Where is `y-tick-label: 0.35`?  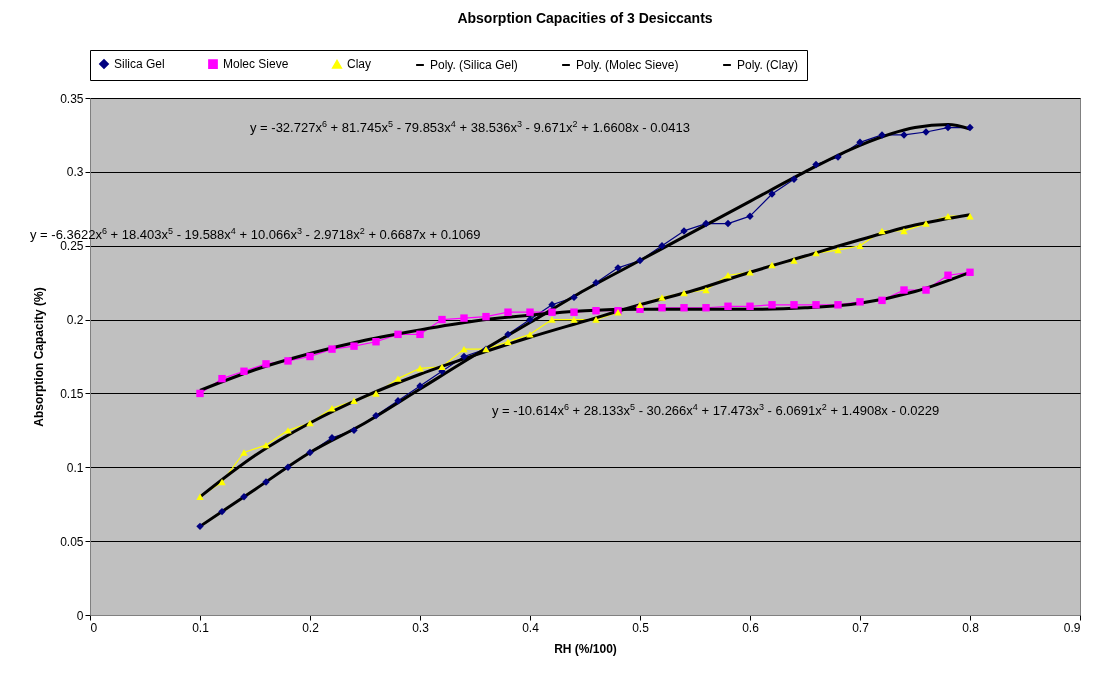
y-tick-label: 0.35 is located at coordinates (72, 98).